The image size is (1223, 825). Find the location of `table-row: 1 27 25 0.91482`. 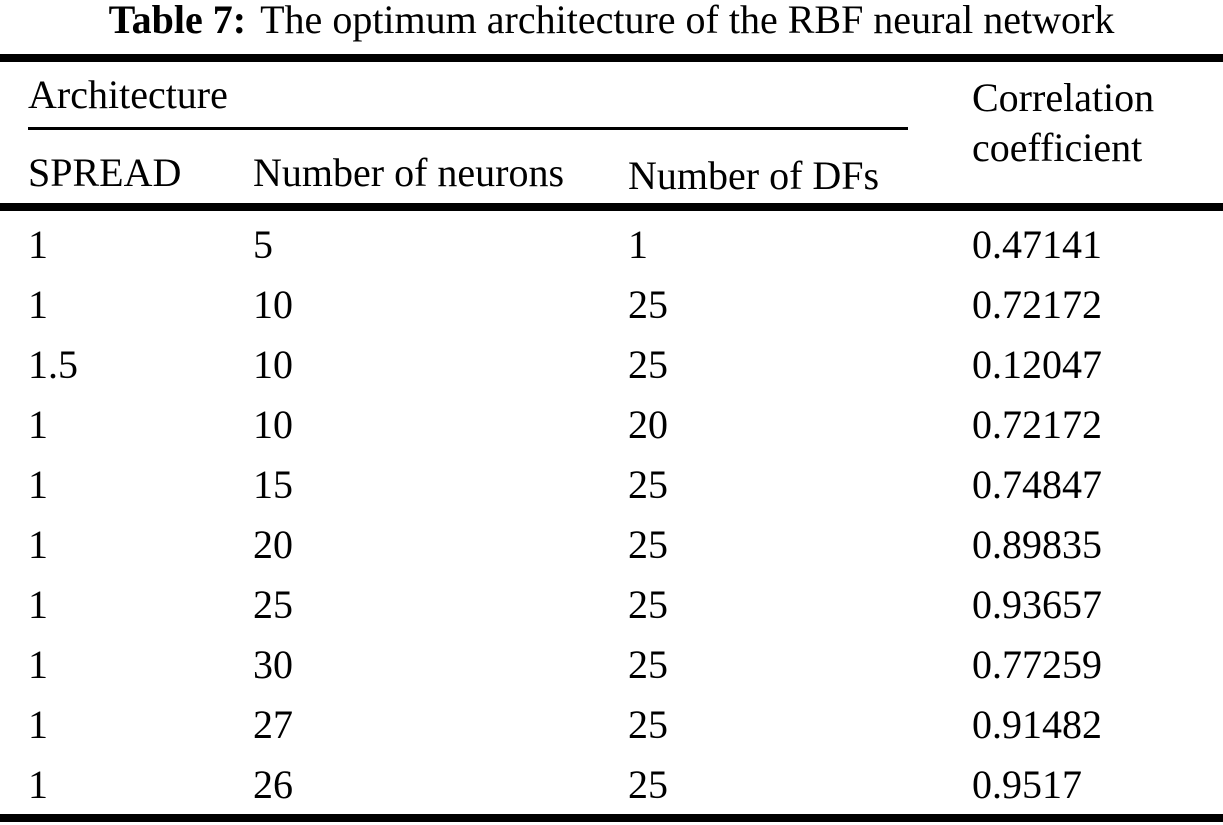

table-row: 1 27 25 0.91482 is located at coordinates (611, 725).